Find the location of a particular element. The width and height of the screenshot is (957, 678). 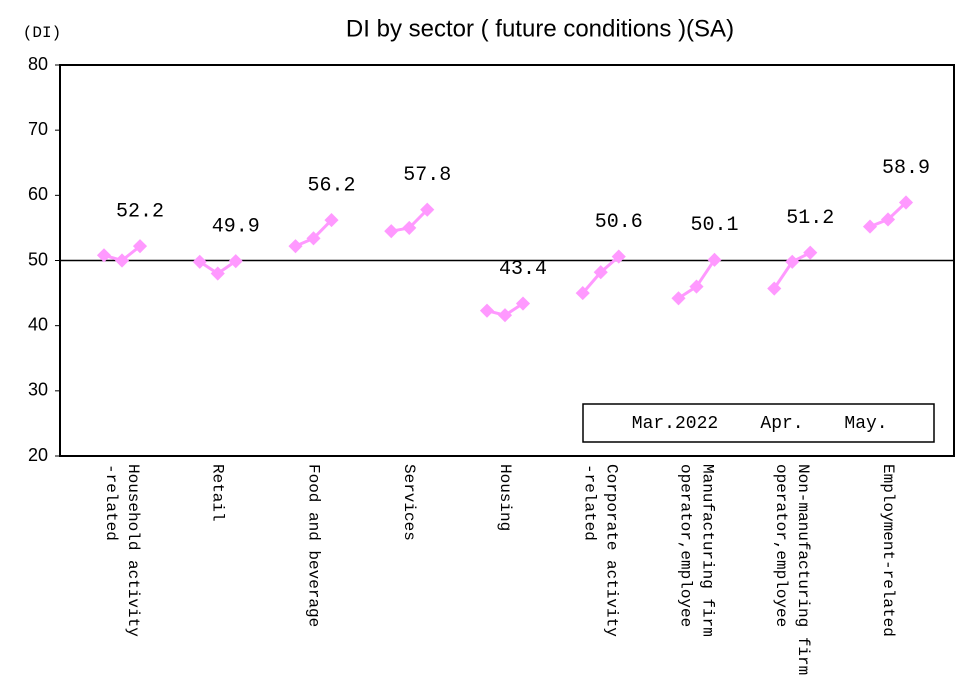

y-tick-label: 30 is located at coordinates (38, 390).